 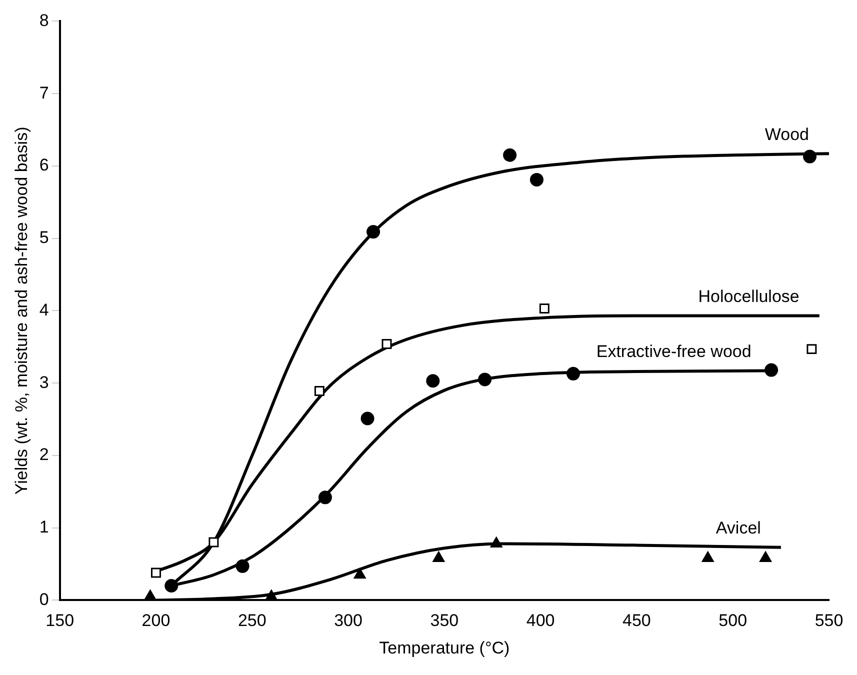 I want to click on y-tick-label: 3, so click(x=44, y=382).